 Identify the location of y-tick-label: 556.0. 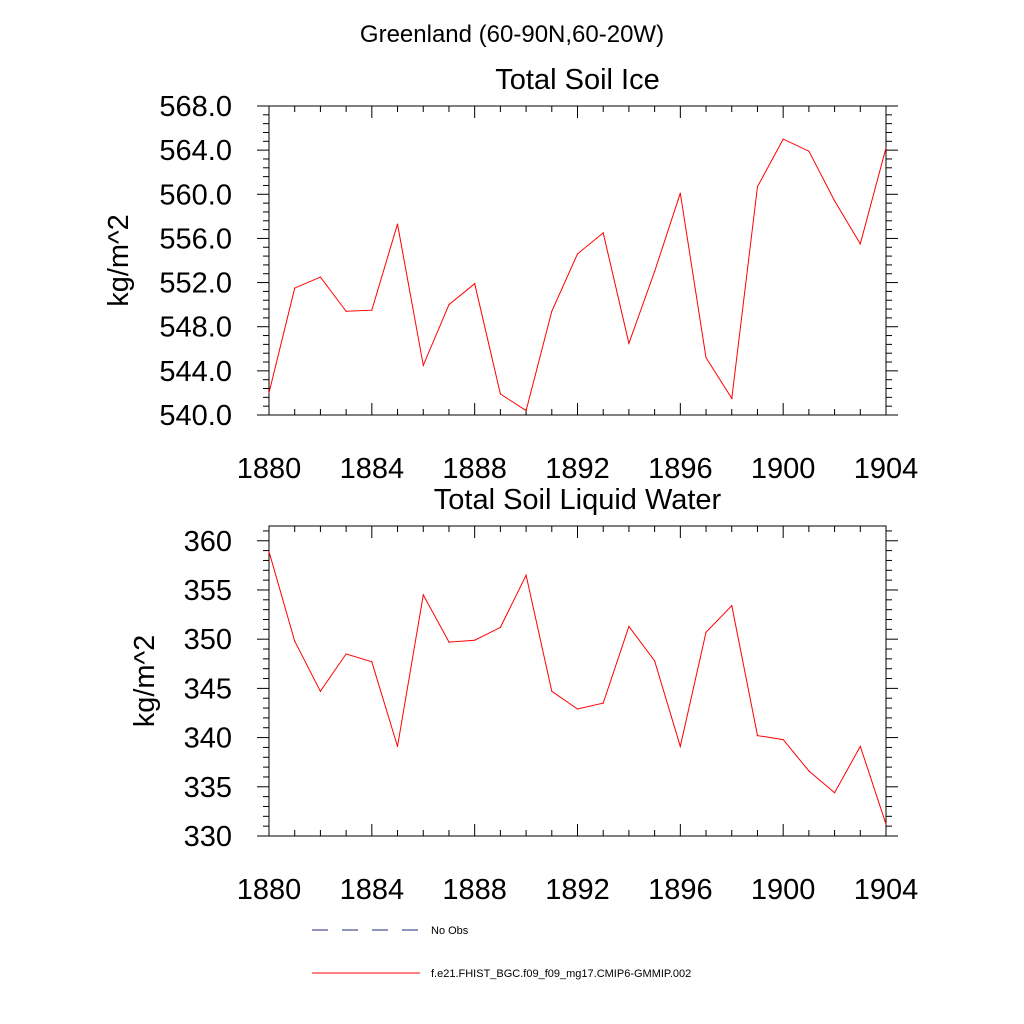
(195, 239).